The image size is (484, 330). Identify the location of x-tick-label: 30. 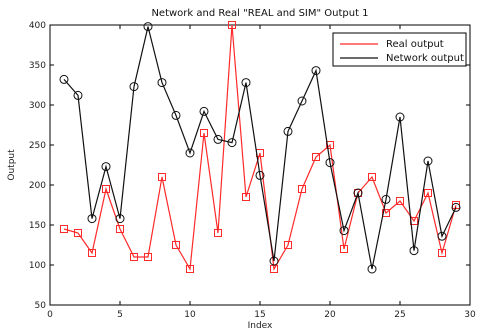
(470, 315).